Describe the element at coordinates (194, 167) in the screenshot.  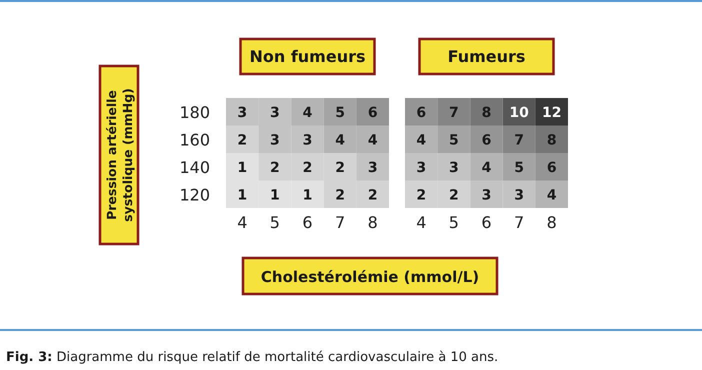
I see `y-tick-label: 140` at that location.